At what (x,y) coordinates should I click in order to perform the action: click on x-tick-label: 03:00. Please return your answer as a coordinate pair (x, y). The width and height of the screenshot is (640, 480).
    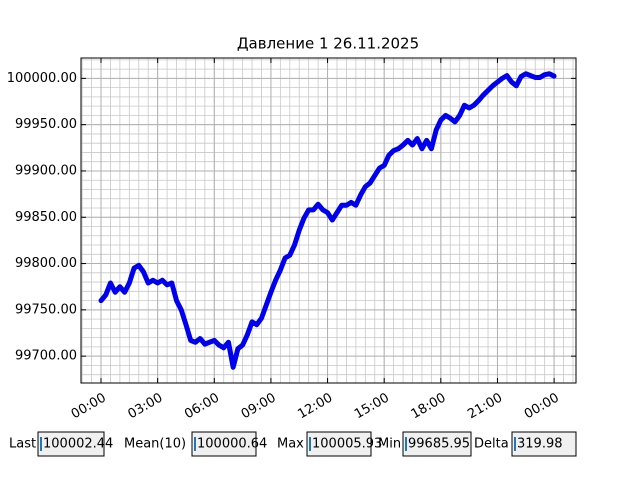
    Looking at the image, I should click on (145, 407).